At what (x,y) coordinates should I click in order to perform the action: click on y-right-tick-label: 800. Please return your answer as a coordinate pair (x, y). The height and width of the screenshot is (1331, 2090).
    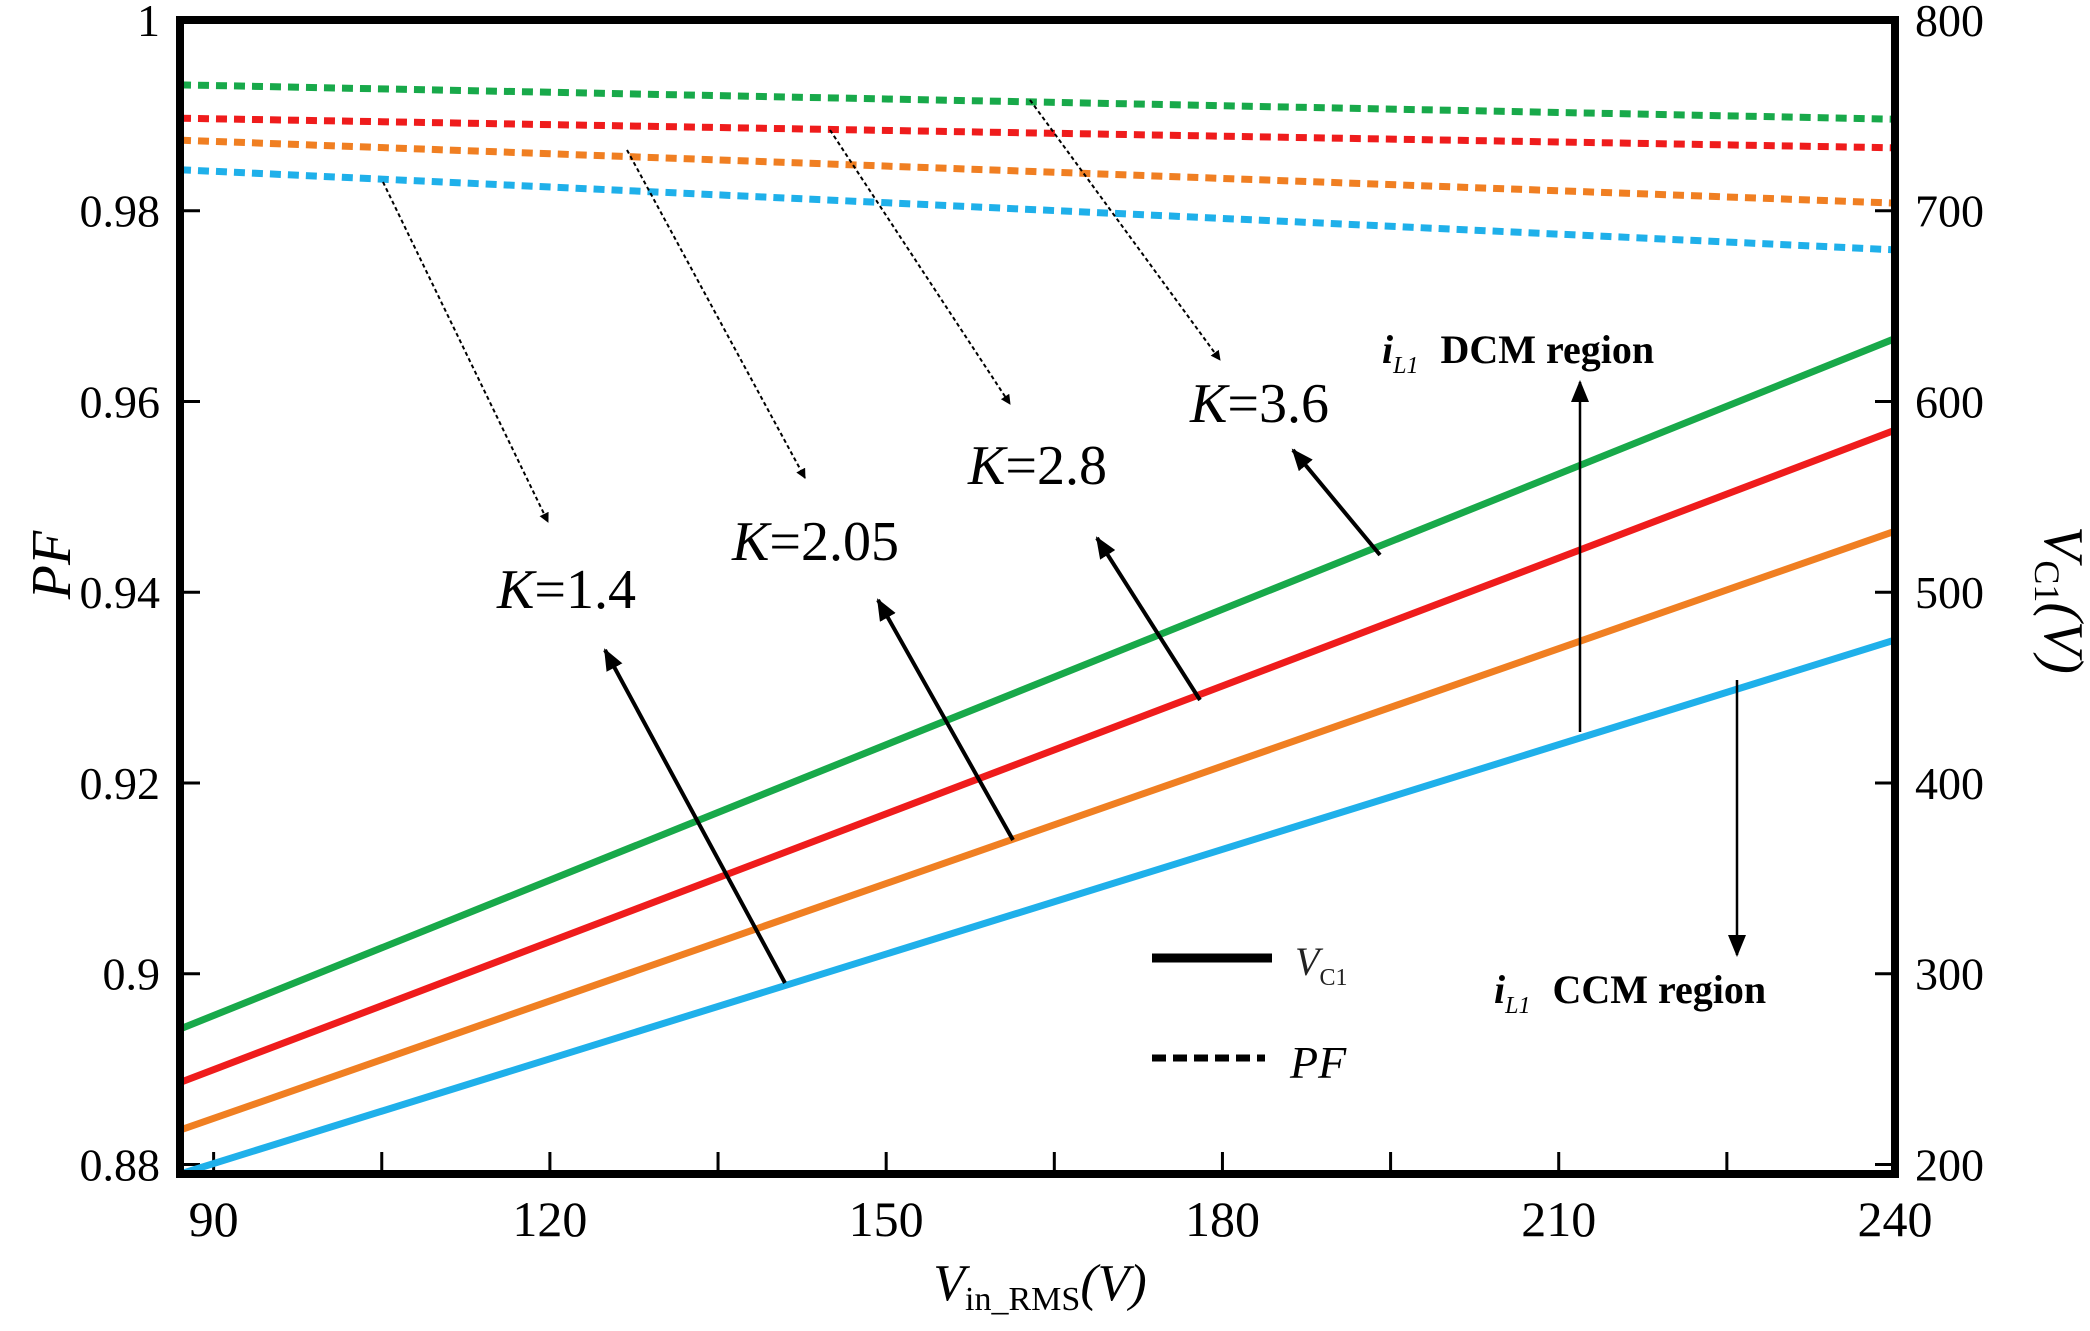
    Looking at the image, I should click on (1949, 23).